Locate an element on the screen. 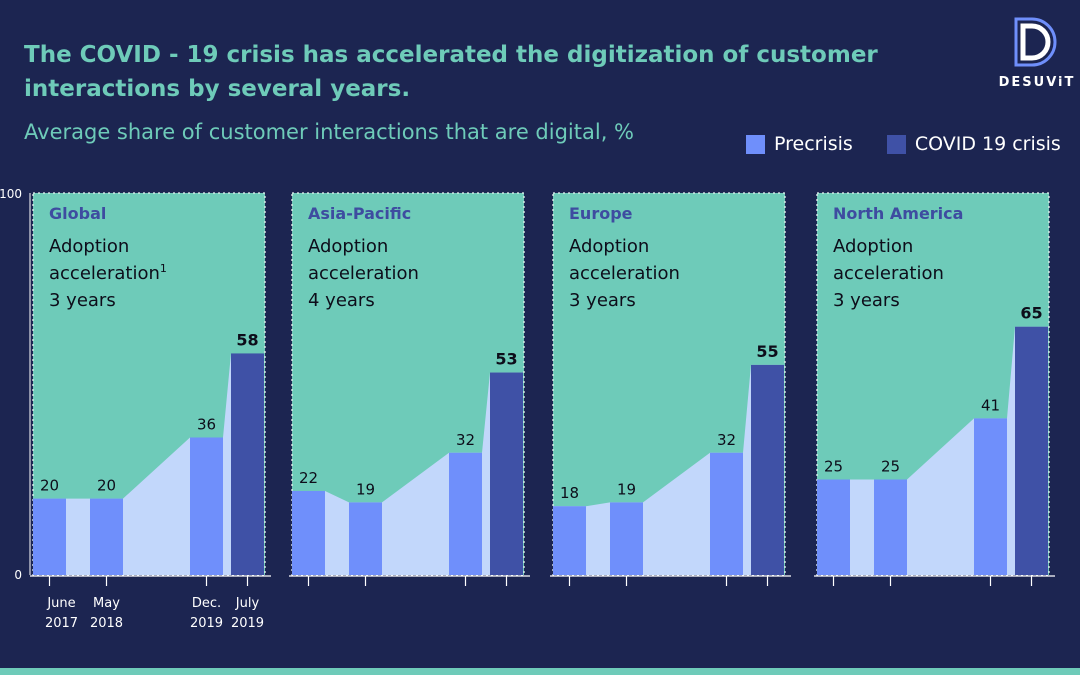 The width and height of the screenshot is (1080, 675). adoption-label-europe: Adoption is located at coordinates (609, 246).